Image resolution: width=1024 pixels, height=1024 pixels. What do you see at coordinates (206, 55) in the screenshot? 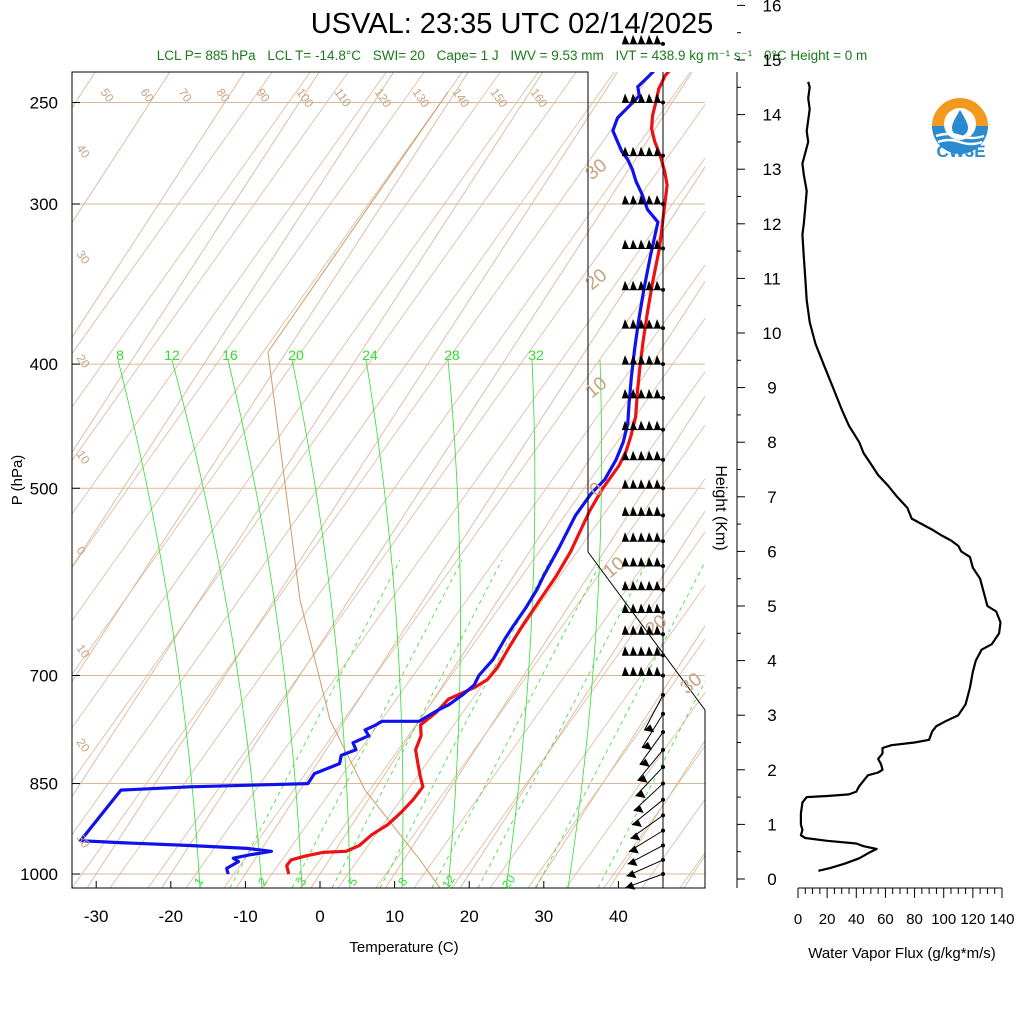
I see `stat-lcl-p: LCL P= 885 hPa` at bounding box center [206, 55].